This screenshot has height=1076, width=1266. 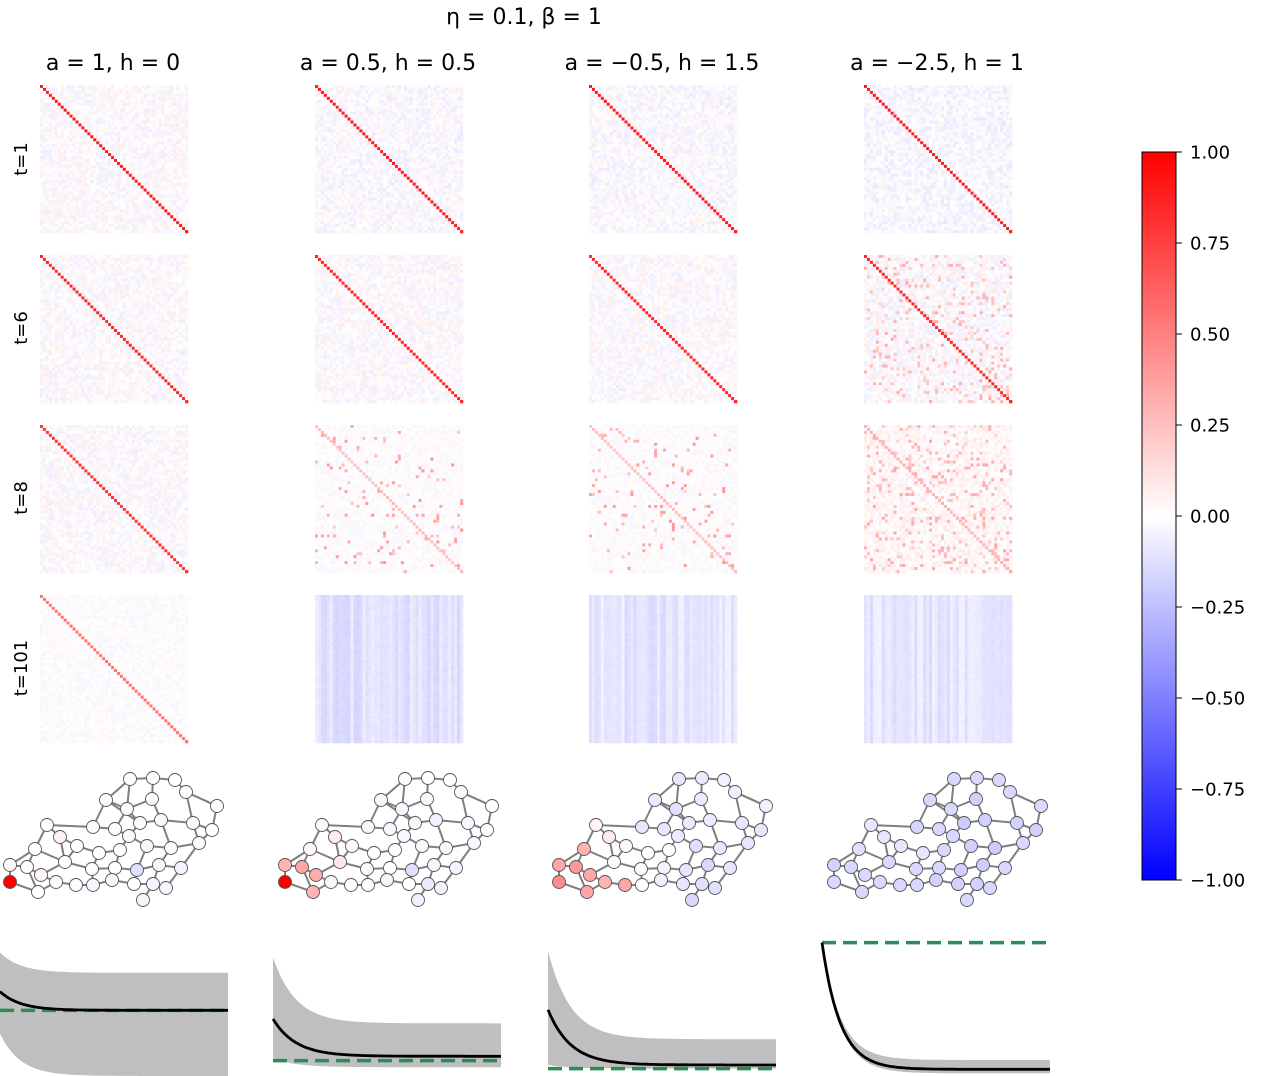 I want to click on heatmap-t=6-col4, so click(x=938, y=329).